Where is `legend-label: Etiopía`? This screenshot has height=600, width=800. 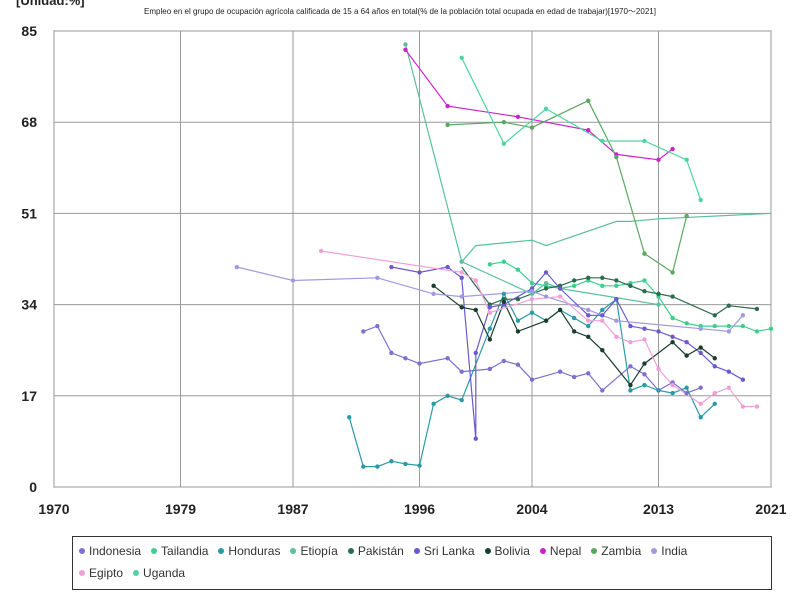 legend-label: Etiopía is located at coordinates (319, 551).